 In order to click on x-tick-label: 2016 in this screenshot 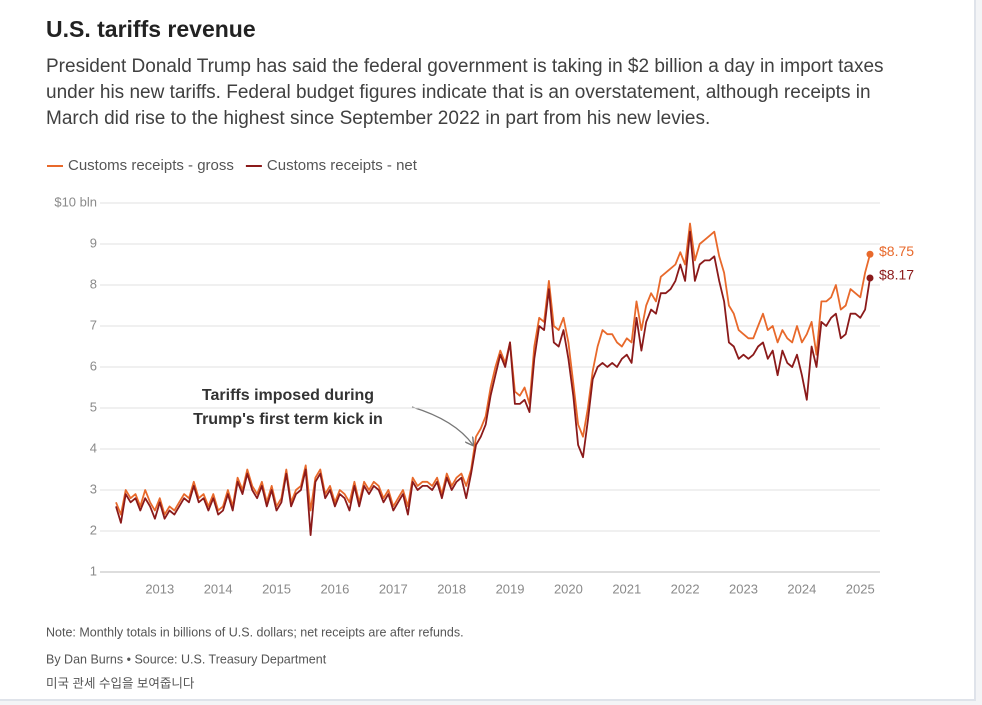, I will do `click(334, 588)`.